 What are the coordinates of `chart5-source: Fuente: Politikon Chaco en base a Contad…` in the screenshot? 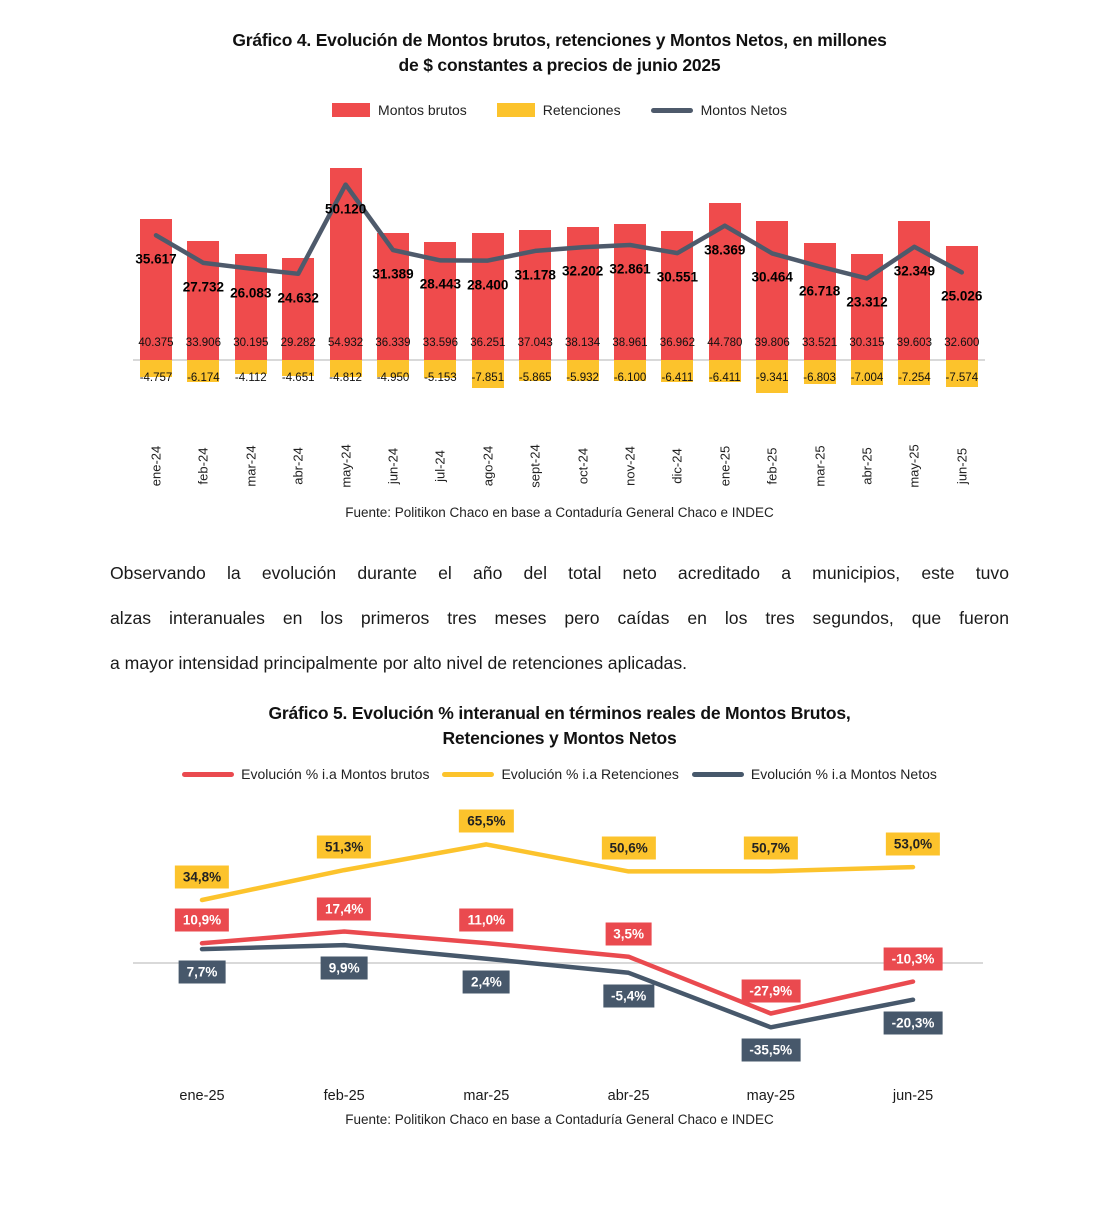 It's located at (559, 1119).